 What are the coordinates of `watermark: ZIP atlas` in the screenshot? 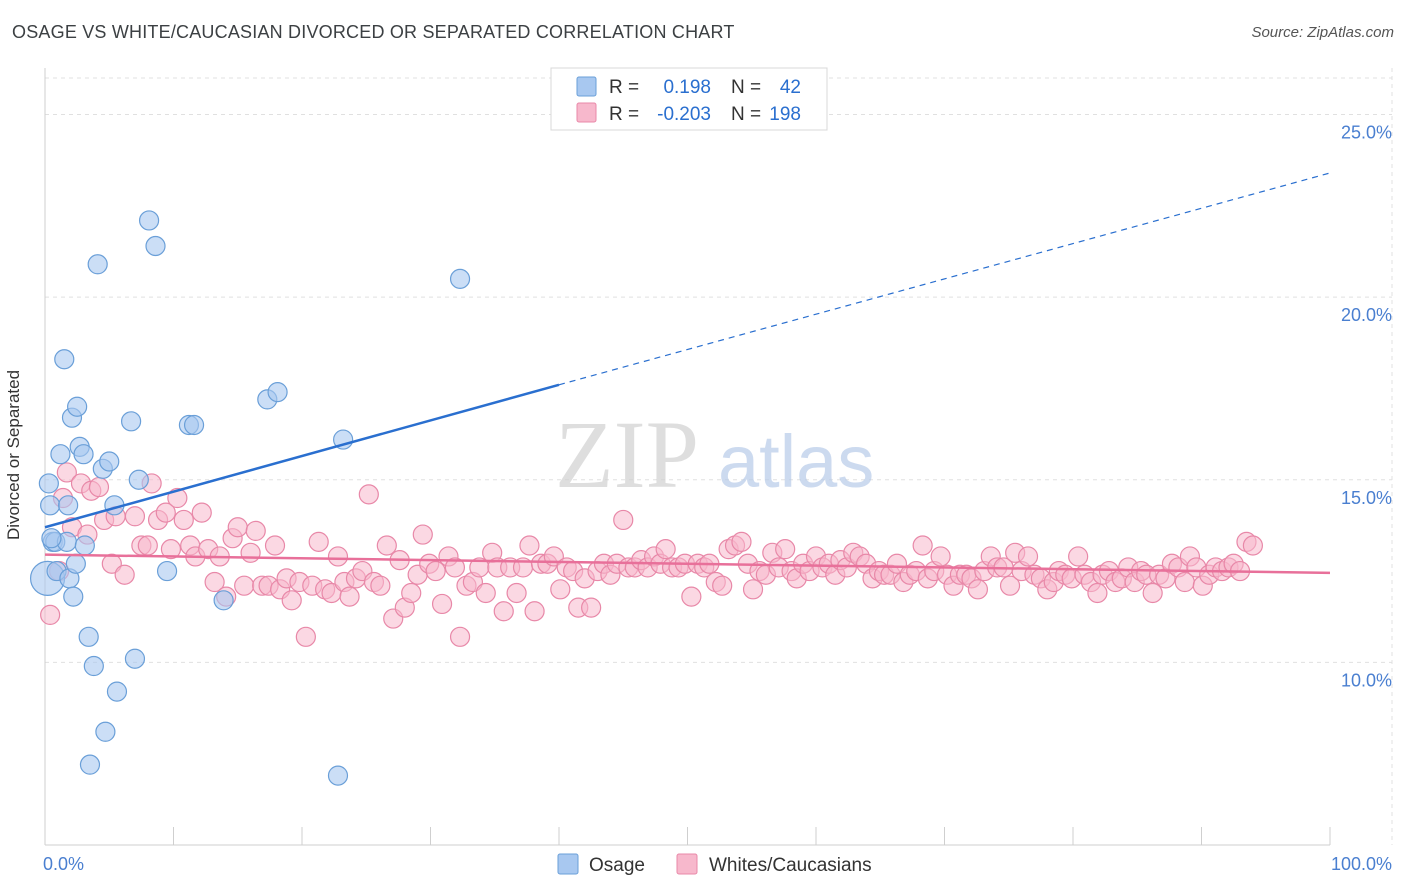 It's located at (714, 454).